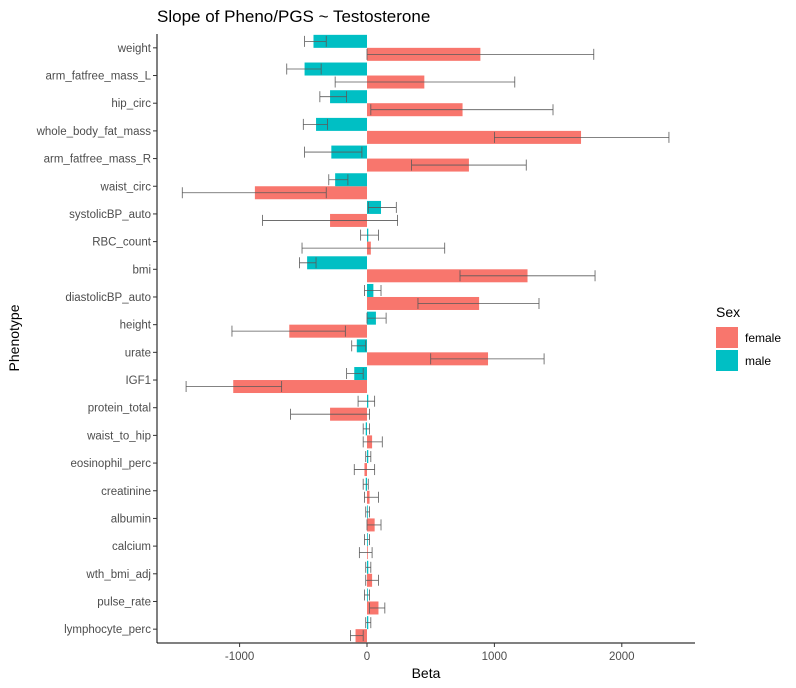 The width and height of the screenshot is (796, 688). What do you see at coordinates (14, 337) in the screenshot?
I see `y-axis-title: Phenotype` at bounding box center [14, 337].